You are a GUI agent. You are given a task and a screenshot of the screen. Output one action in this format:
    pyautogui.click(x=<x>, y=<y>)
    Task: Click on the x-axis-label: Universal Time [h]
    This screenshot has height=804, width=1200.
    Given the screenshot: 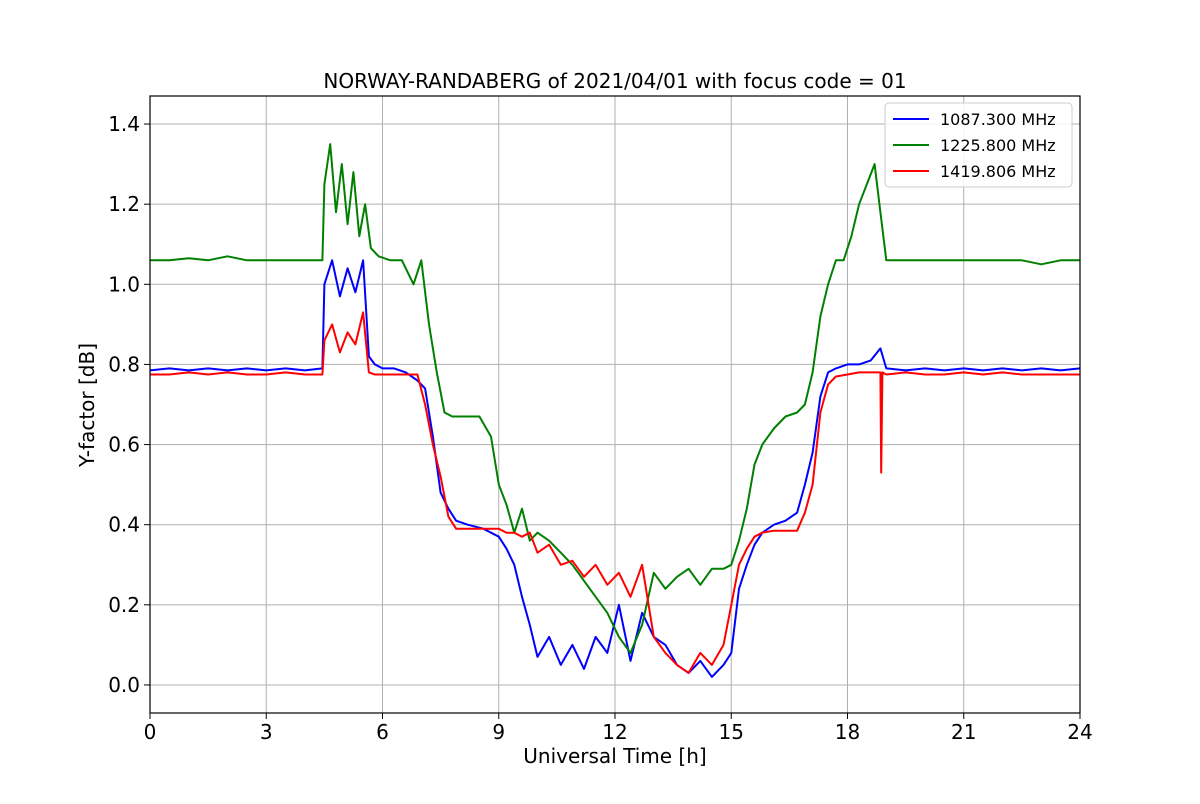 What is the action you would take?
    pyautogui.click(x=614, y=756)
    